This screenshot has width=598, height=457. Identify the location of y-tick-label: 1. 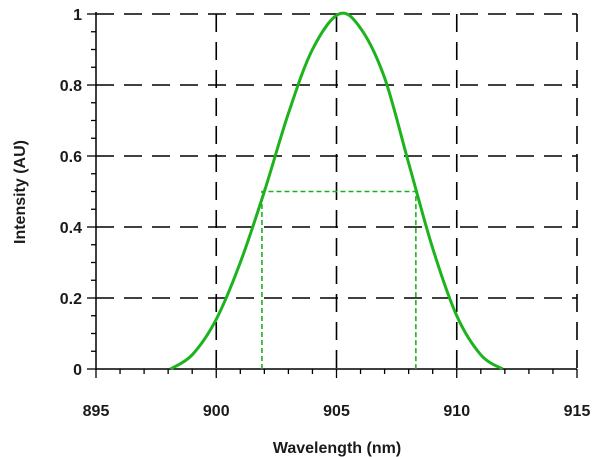
(77, 15).